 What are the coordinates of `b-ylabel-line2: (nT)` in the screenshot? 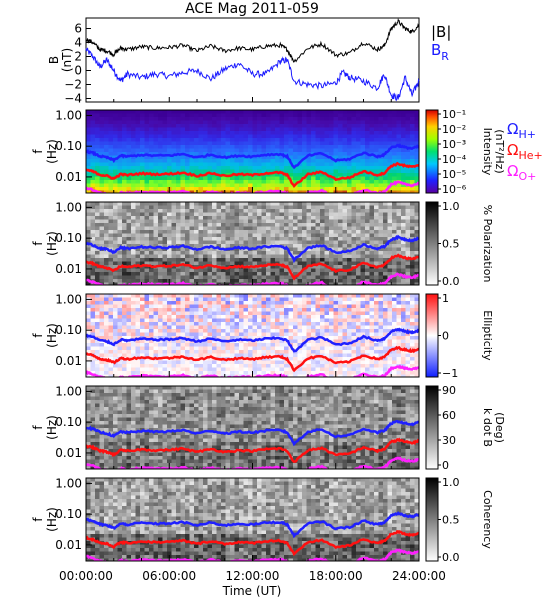 It's located at (67, 60).